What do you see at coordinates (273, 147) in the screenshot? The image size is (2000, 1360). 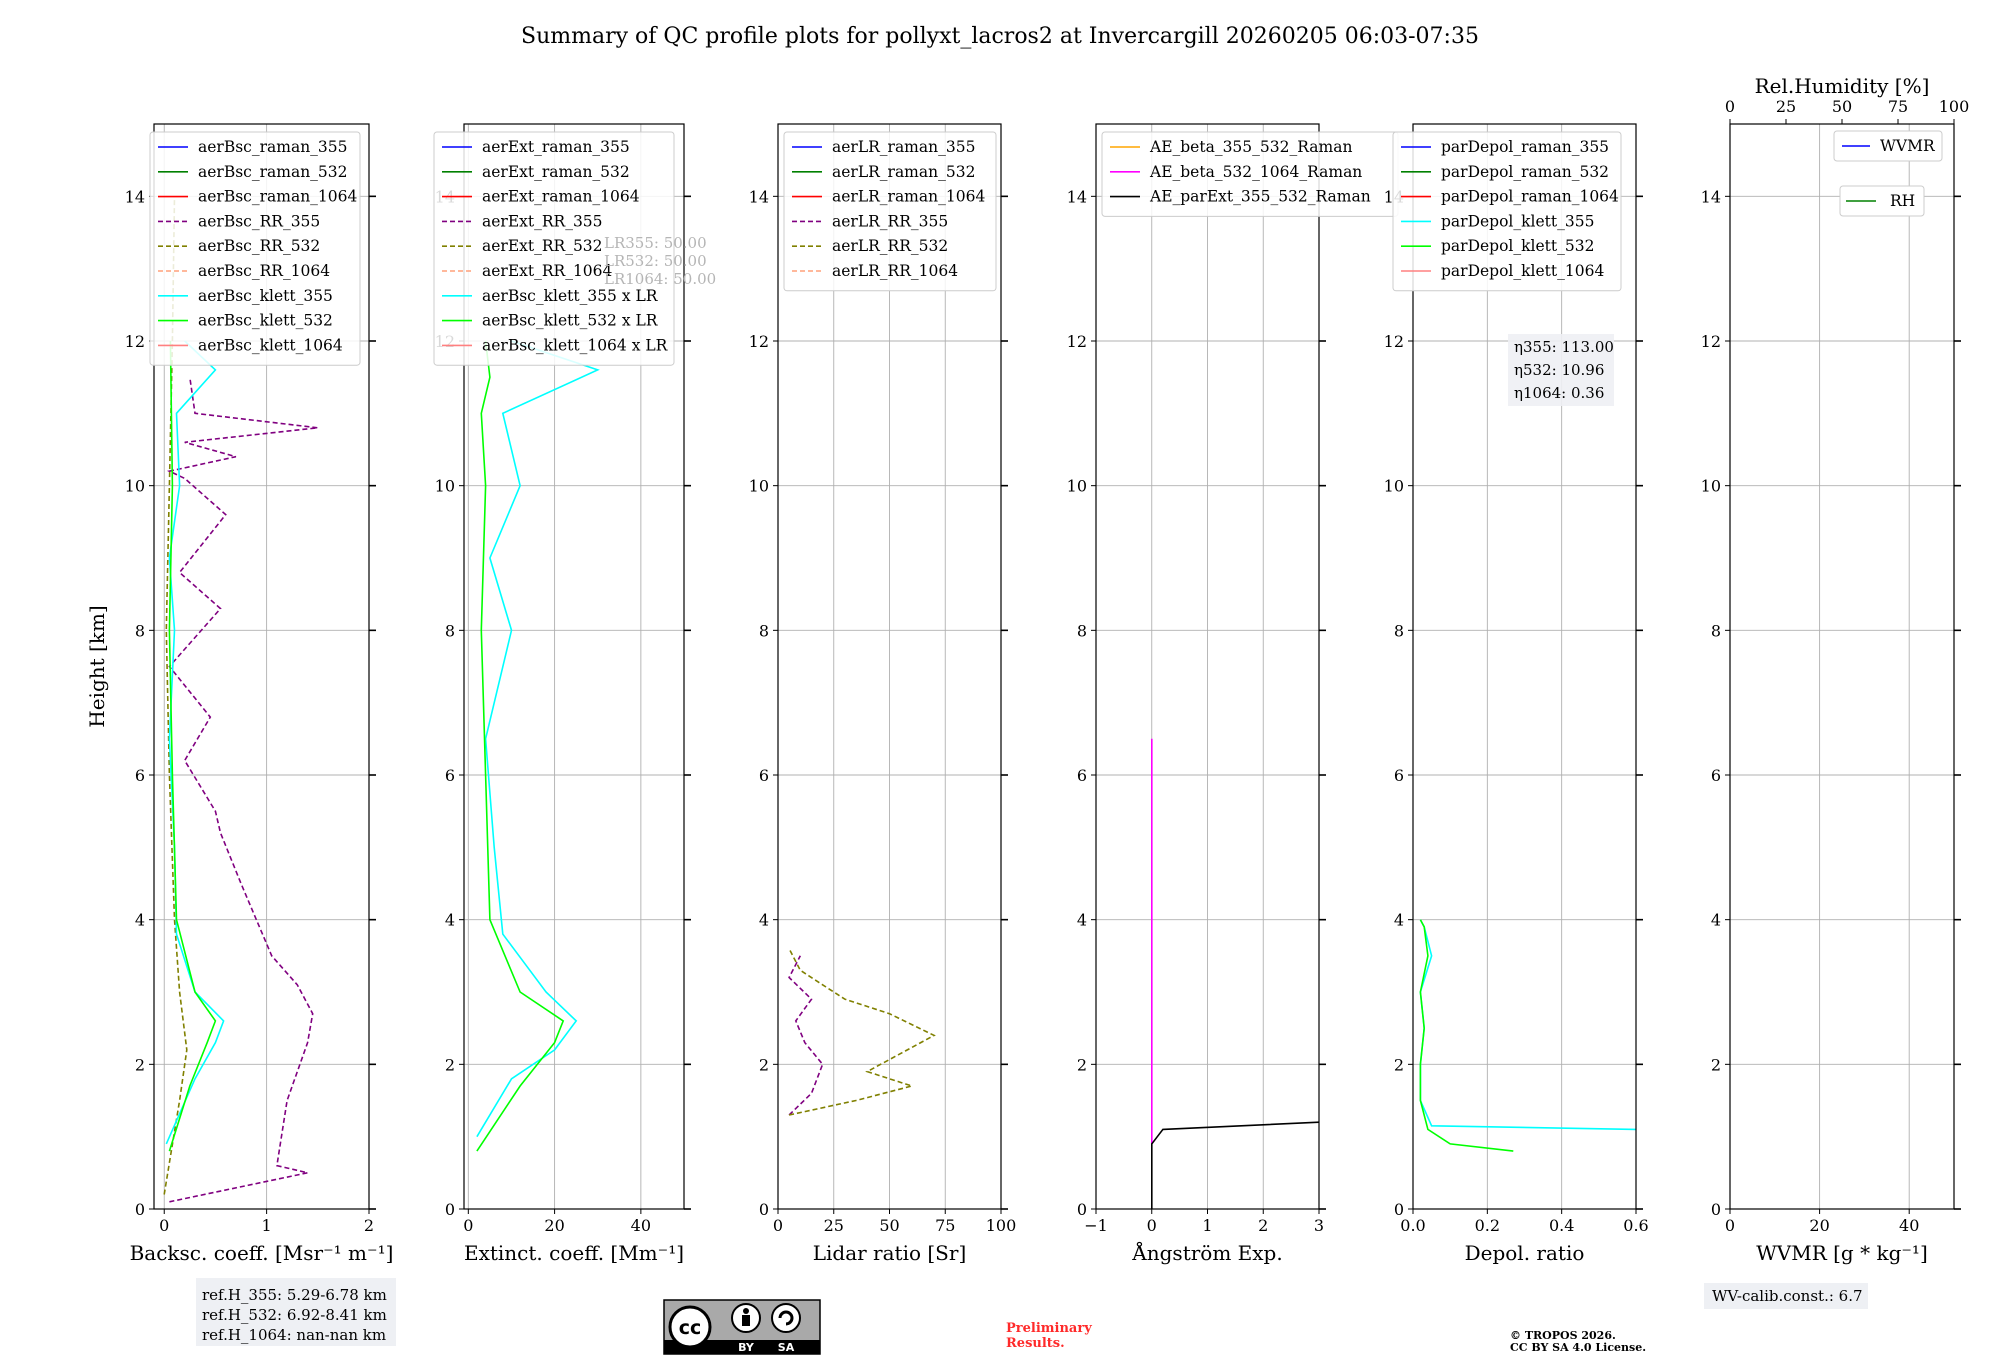 I see `legend-label-aerBsc_raman_355: aerBsc_raman_355` at bounding box center [273, 147].